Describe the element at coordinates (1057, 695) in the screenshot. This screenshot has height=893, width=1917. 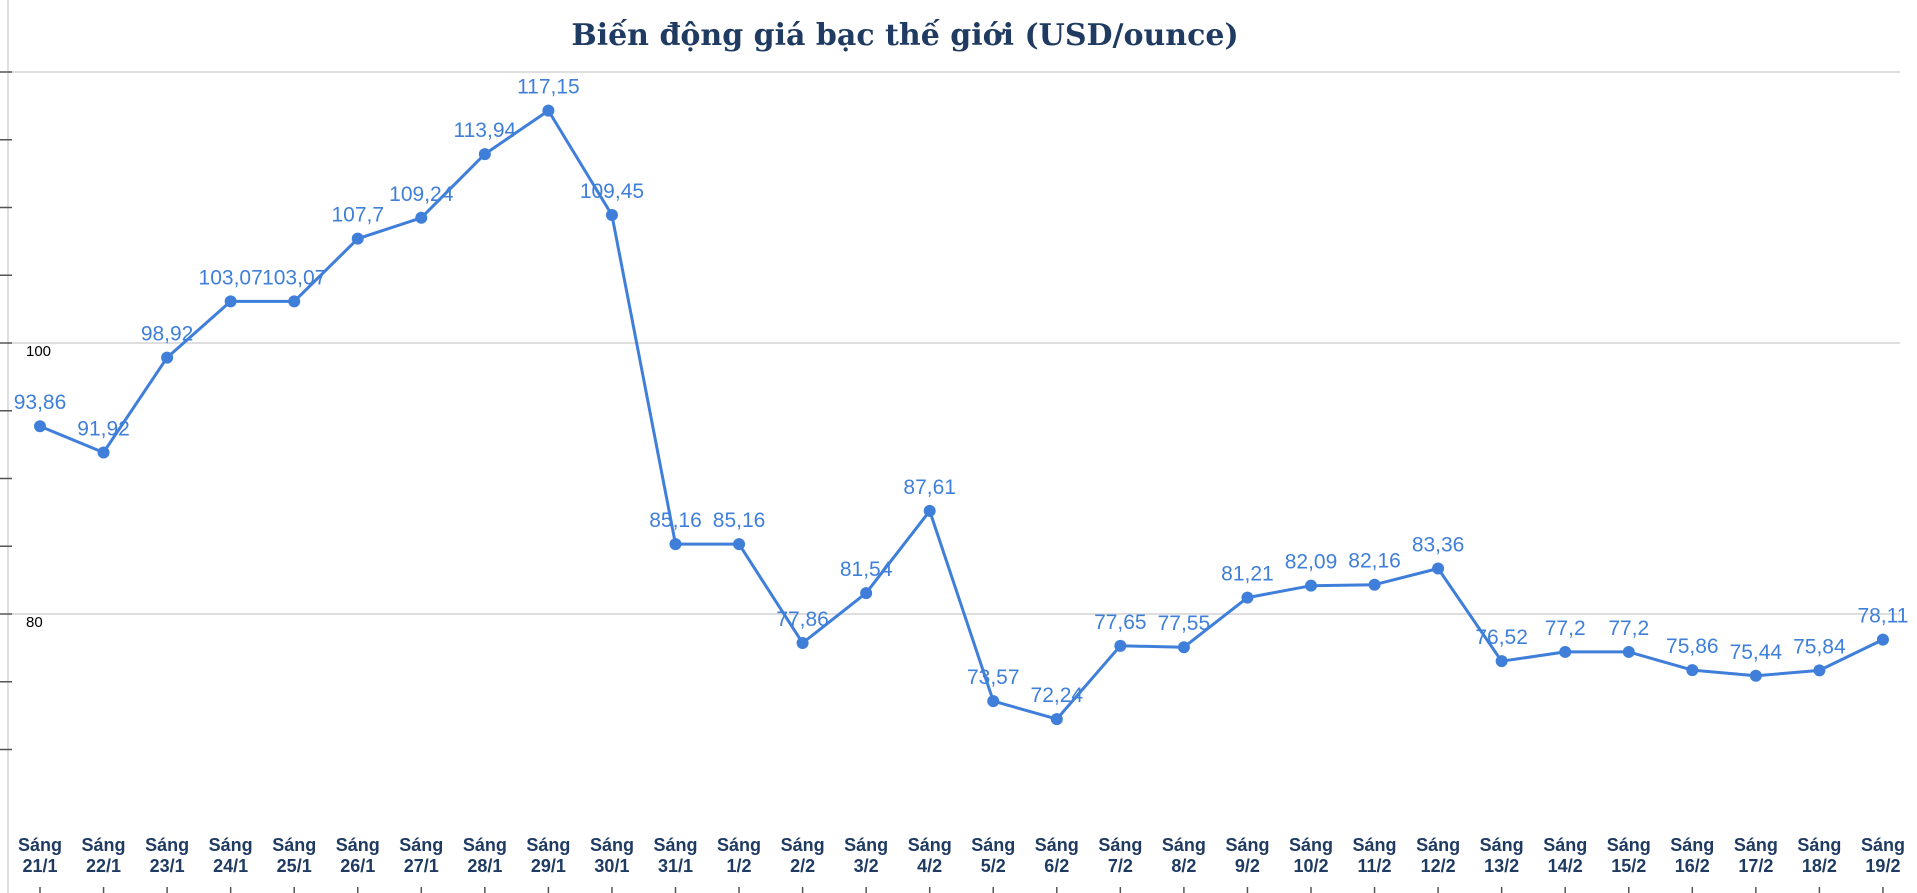
I see `data-label-16: 72,24` at that location.